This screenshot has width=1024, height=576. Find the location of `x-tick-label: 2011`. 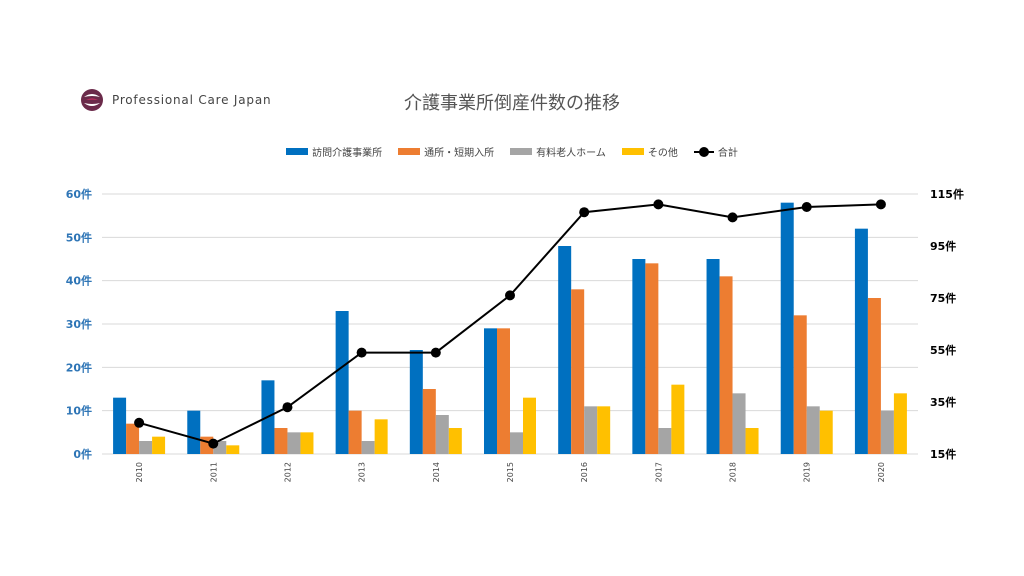

x-tick-label: 2011 is located at coordinates (213, 472).